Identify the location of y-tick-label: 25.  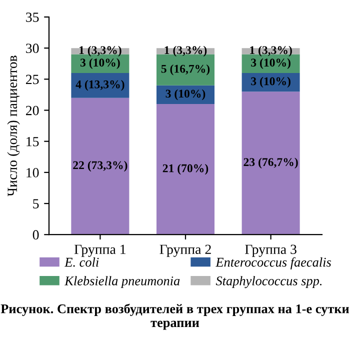
(32, 79).